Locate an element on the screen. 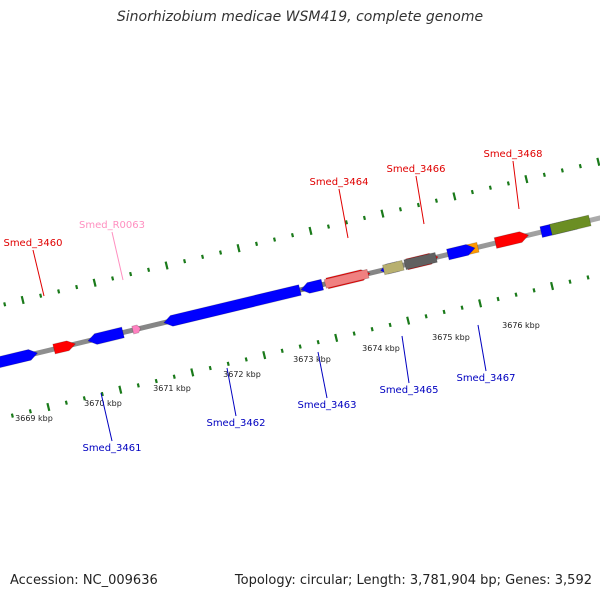 This screenshot has width=600, height=600. gene-smed-r0063 is located at coordinates (136, 329).